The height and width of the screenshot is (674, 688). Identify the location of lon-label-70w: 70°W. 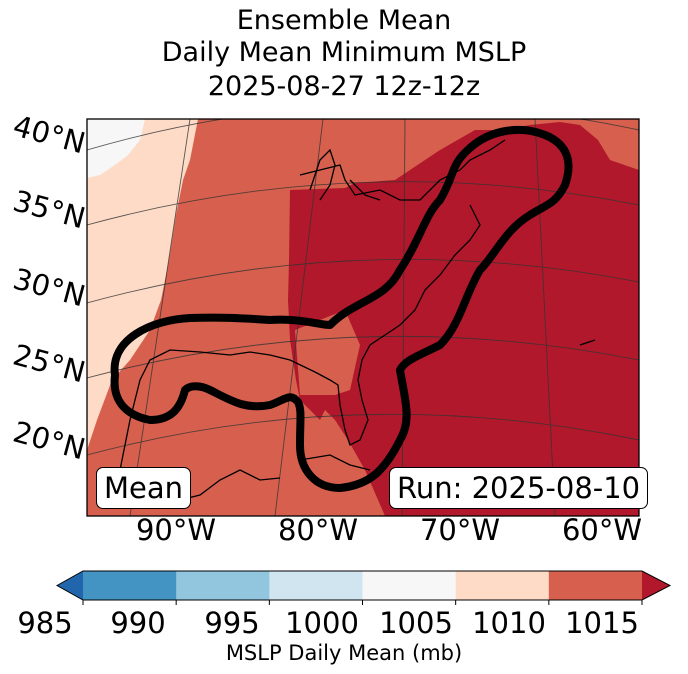
(460, 530).